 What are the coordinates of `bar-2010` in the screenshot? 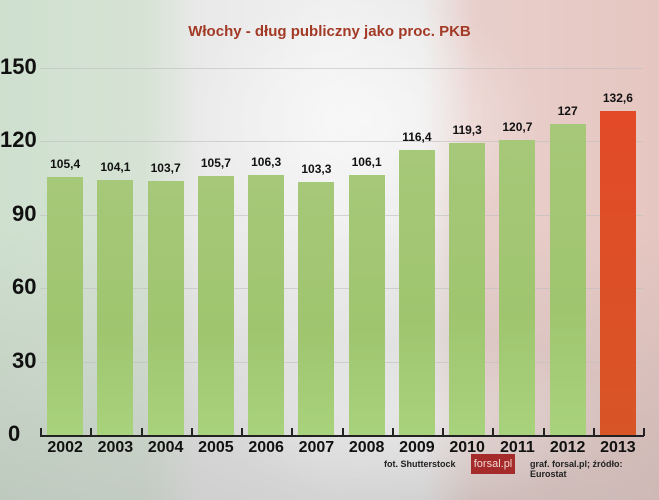 It's located at (467, 289).